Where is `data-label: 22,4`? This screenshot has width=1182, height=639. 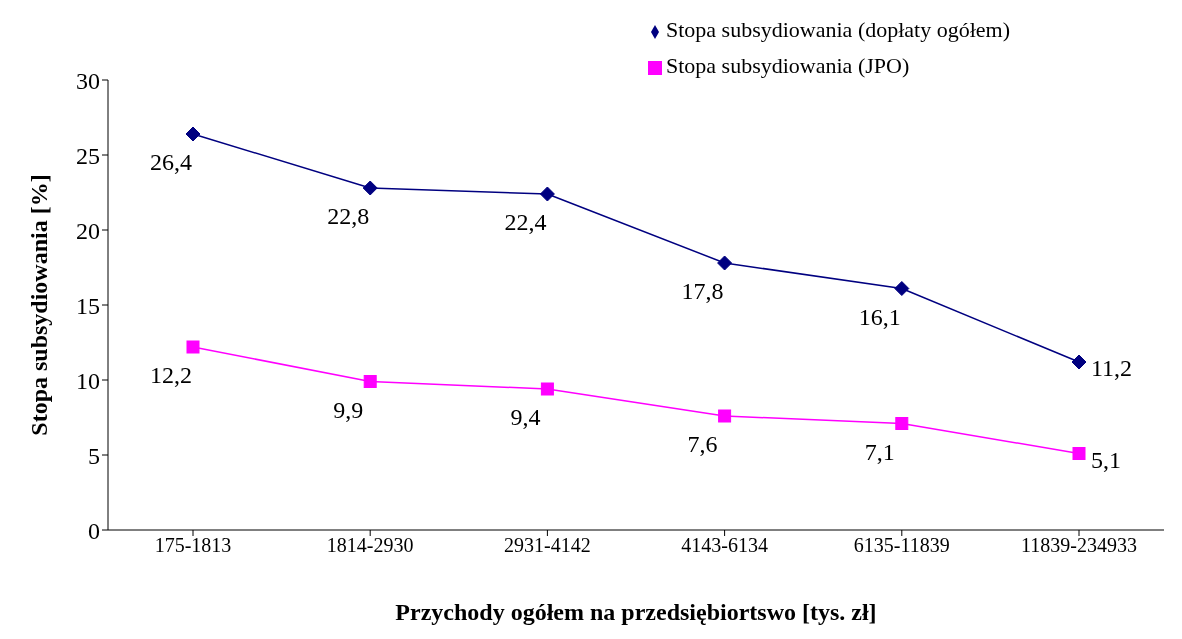 data-label: 22,4 is located at coordinates (525, 222).